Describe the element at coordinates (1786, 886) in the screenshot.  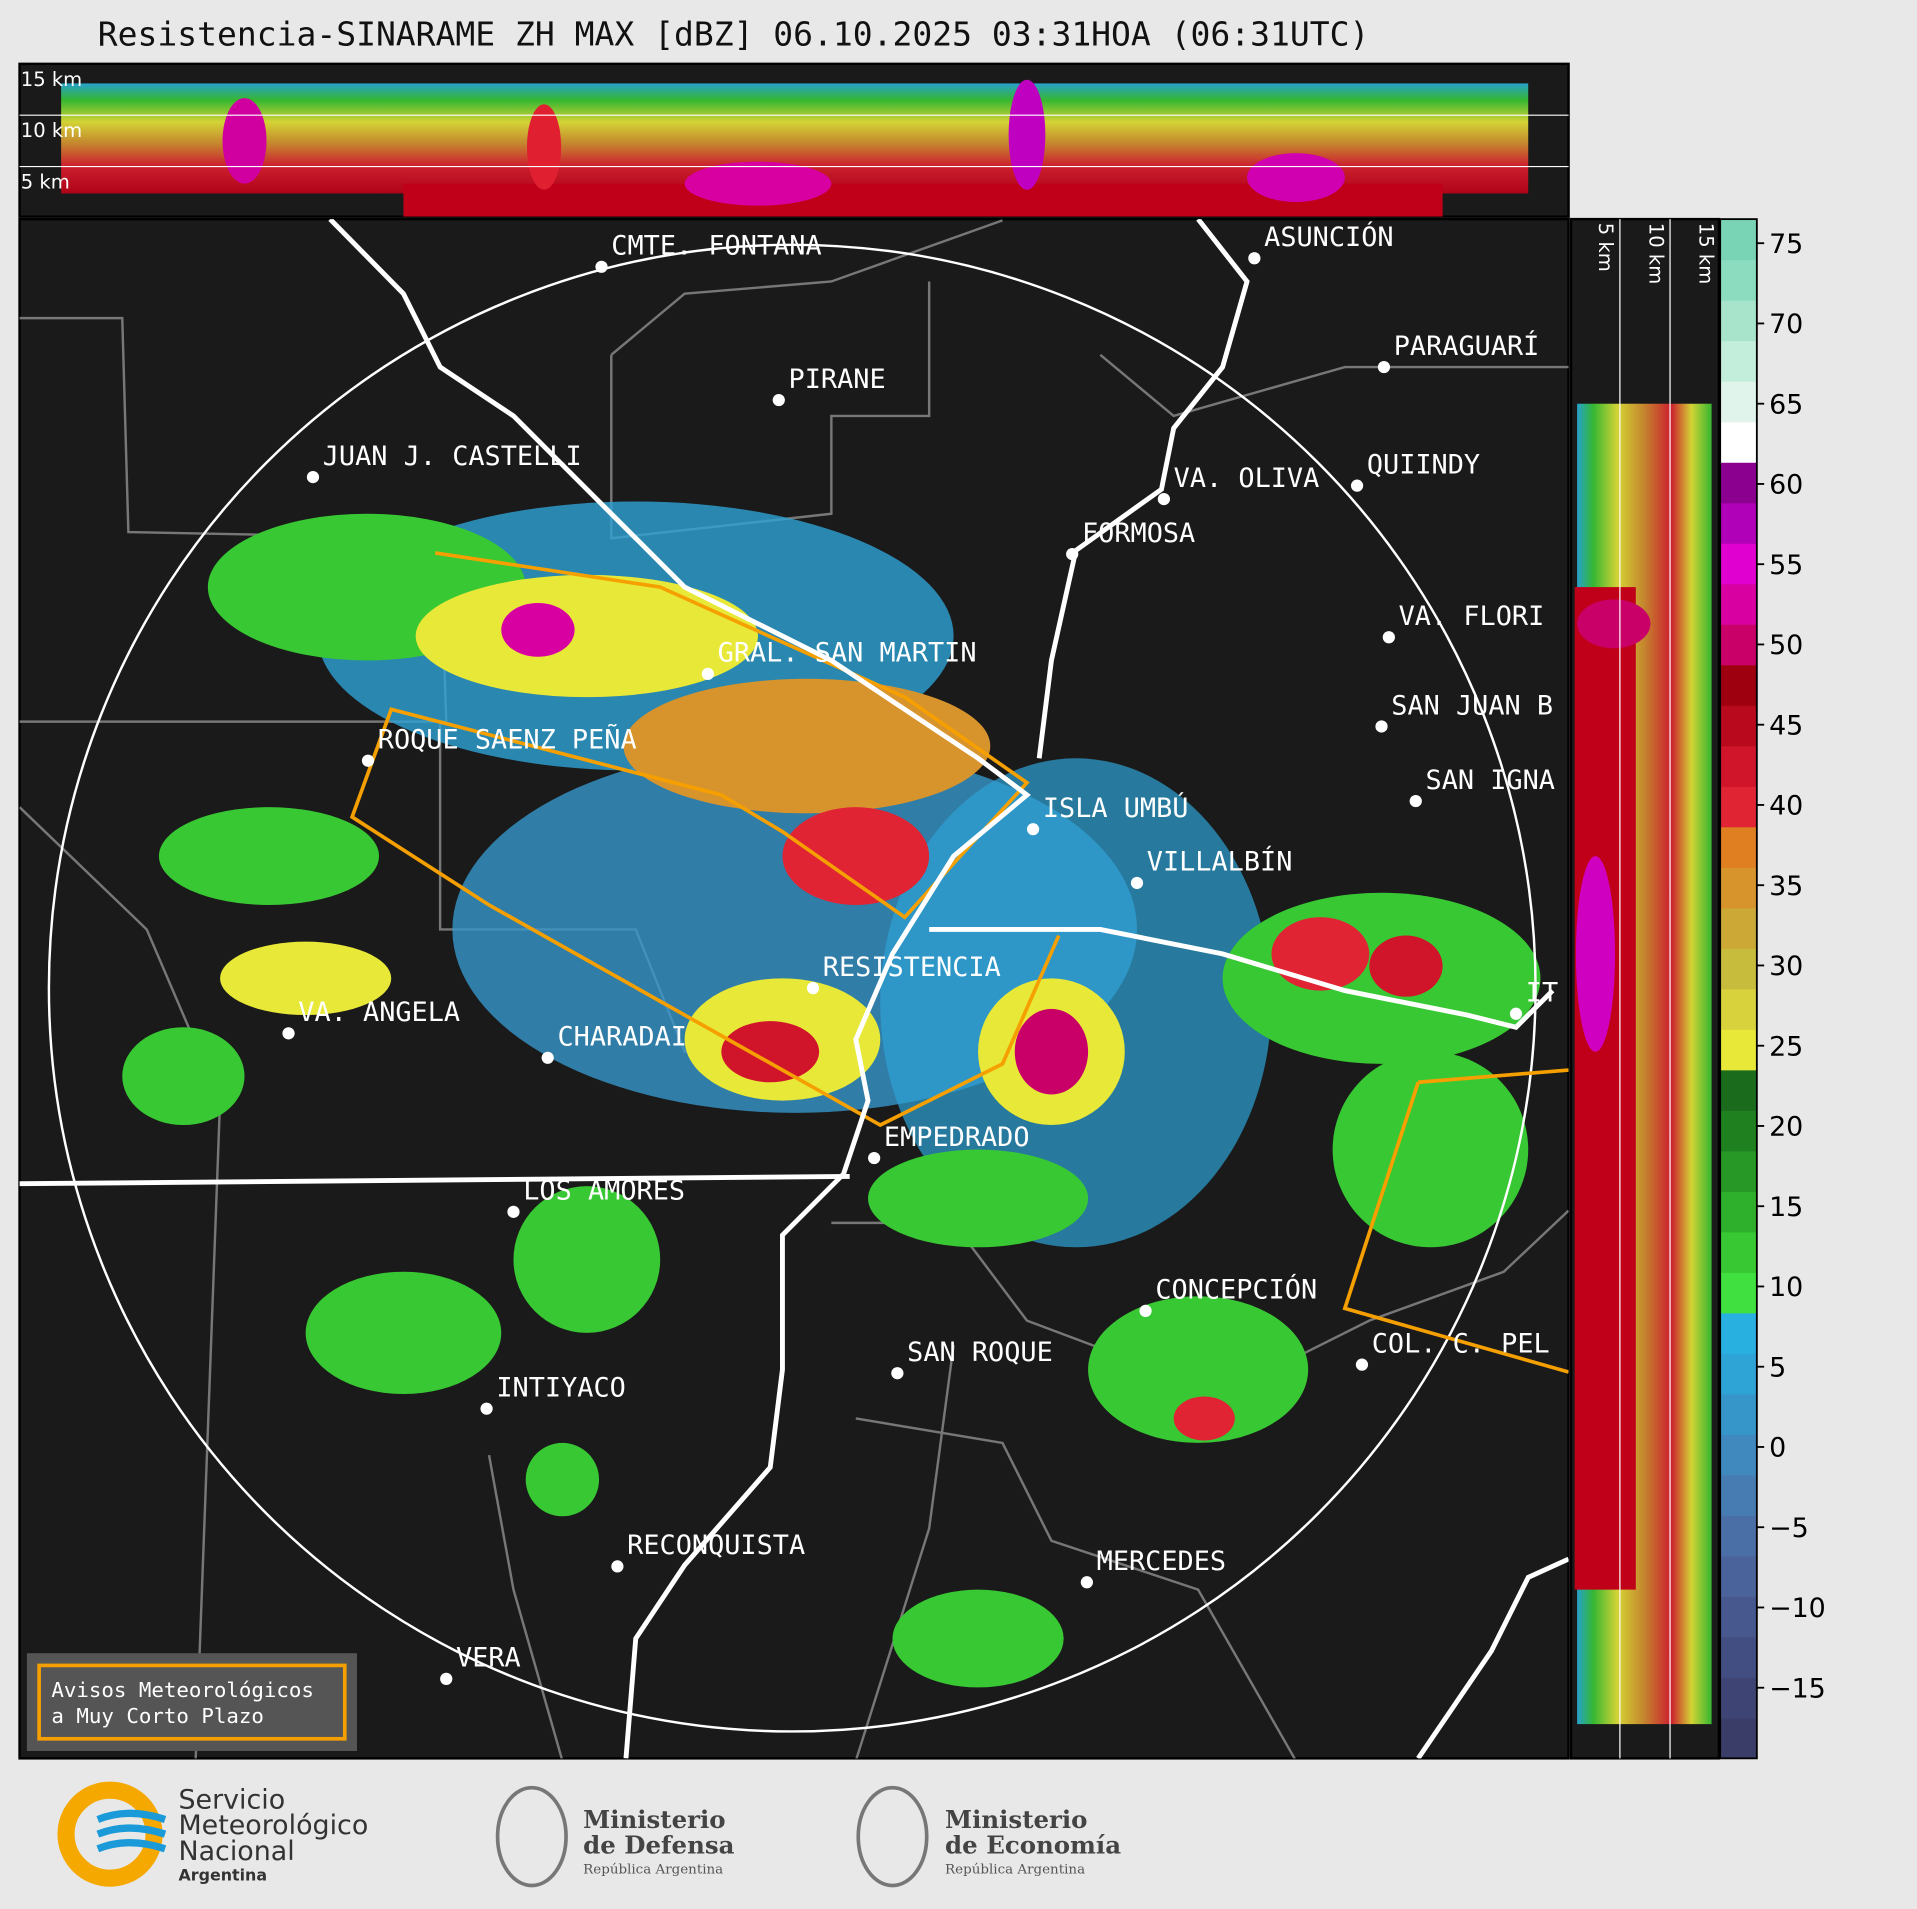
I see `colorbar-tick-label: 35` at that location.